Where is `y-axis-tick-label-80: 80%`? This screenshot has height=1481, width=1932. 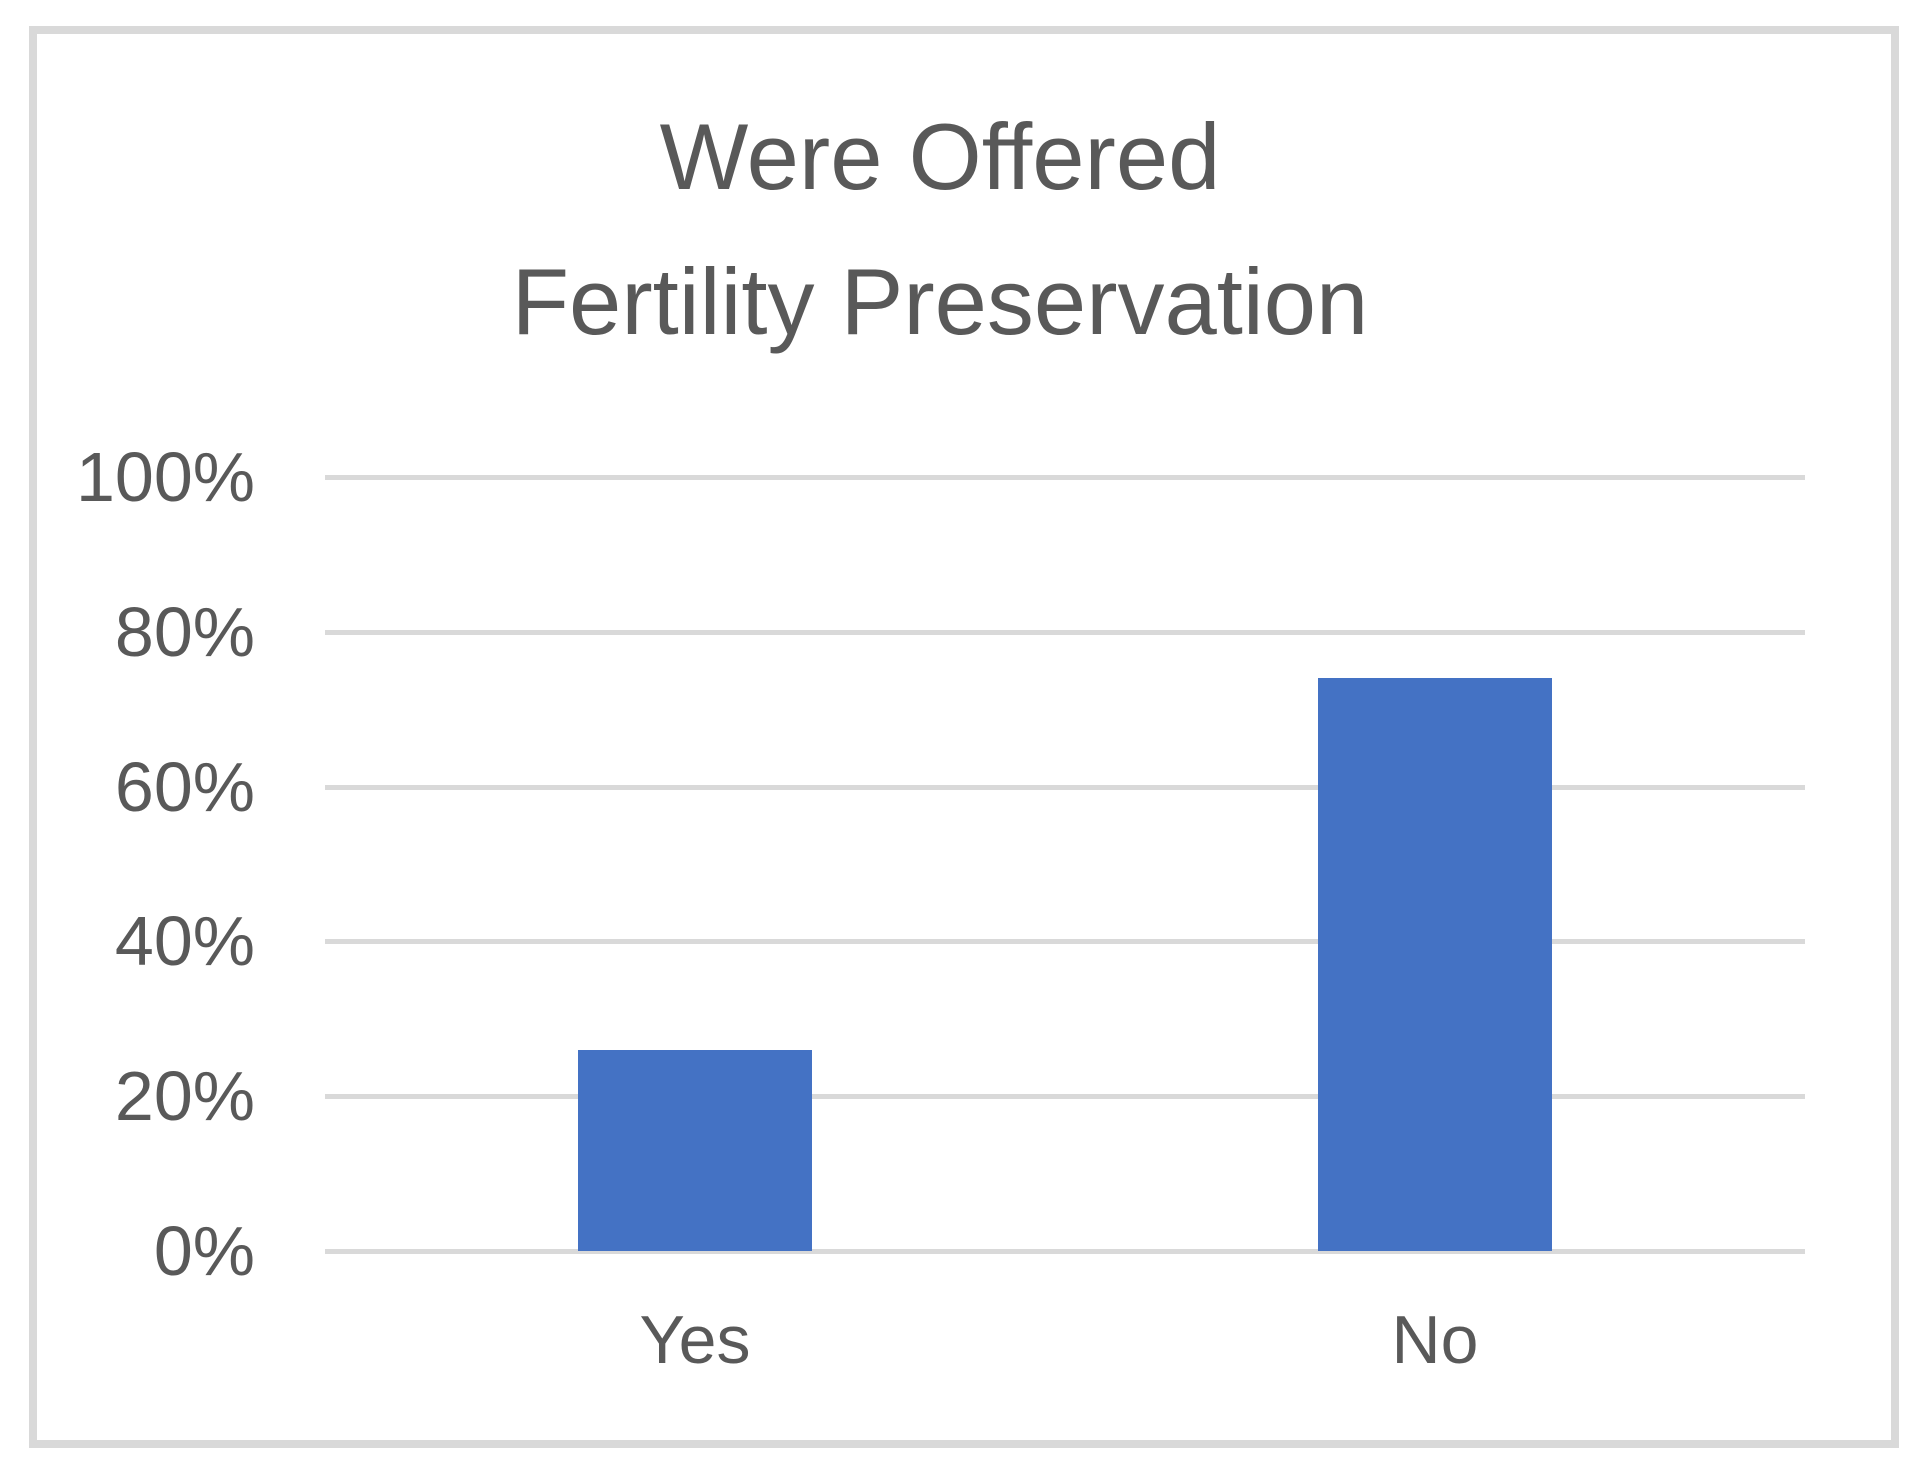 y-axis-tick-label-80: 80% is located at coordinates (184, 631).